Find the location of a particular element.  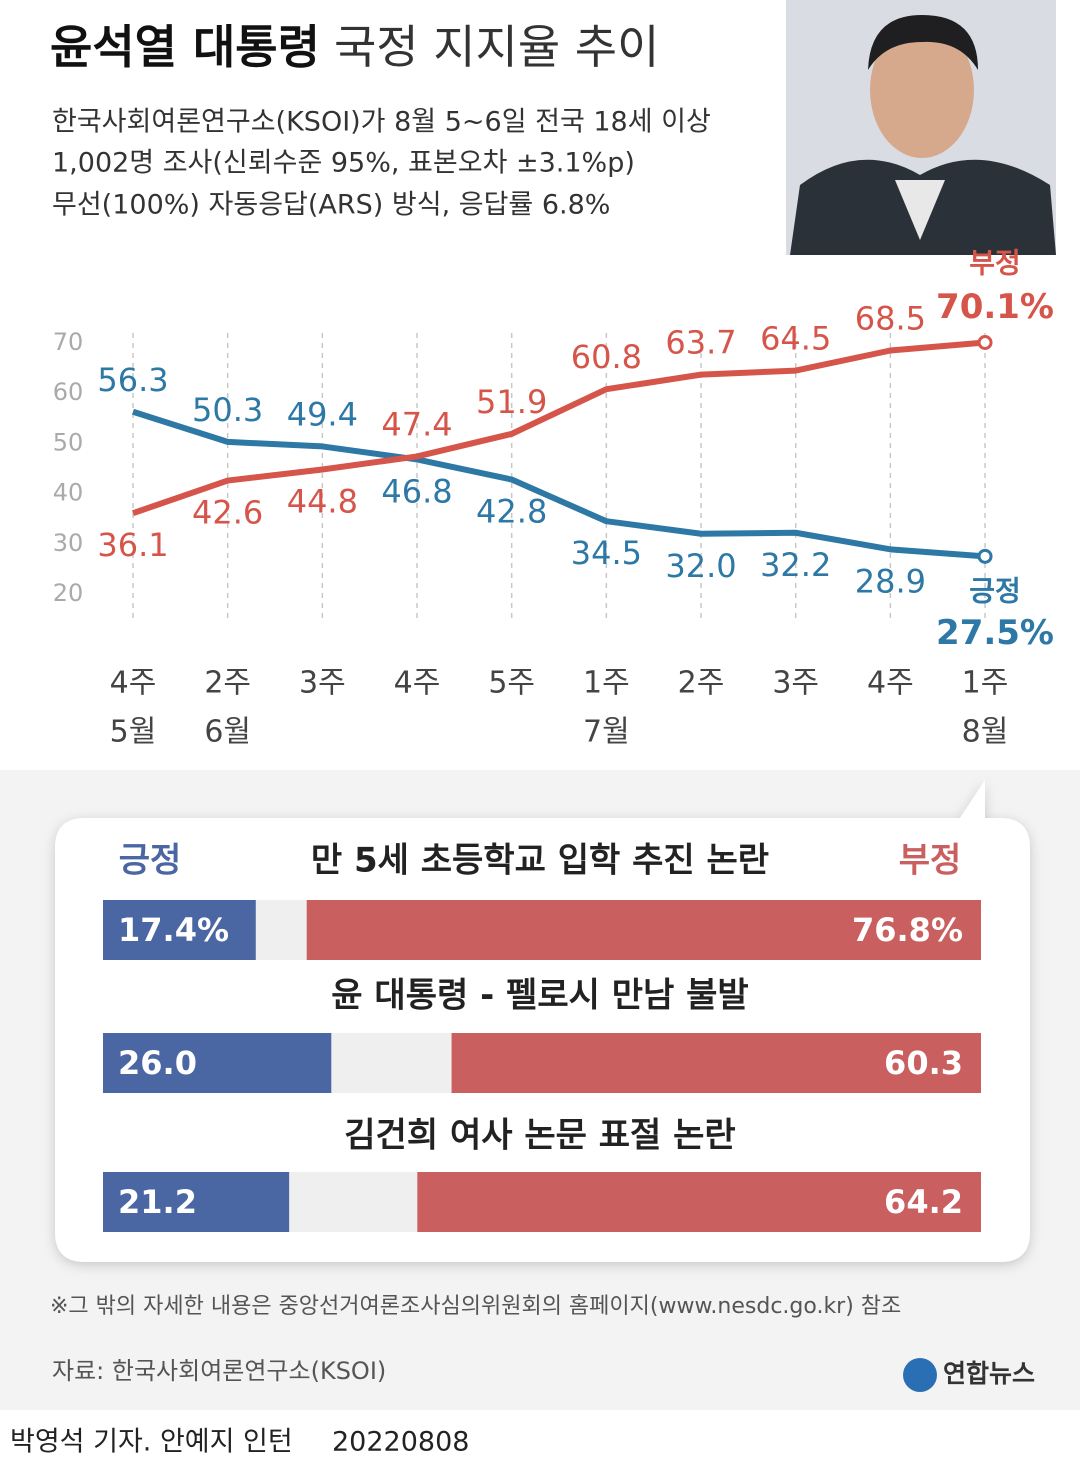

title: 윤석열 대통령 국정 지지율 추이 is located at coordinates (354, 47).